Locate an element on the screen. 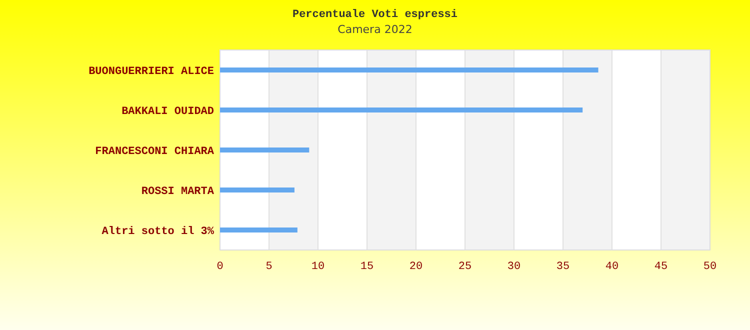  y-tick-label: FRANCESCONI CHIARA is located at coordinates (154, 152).